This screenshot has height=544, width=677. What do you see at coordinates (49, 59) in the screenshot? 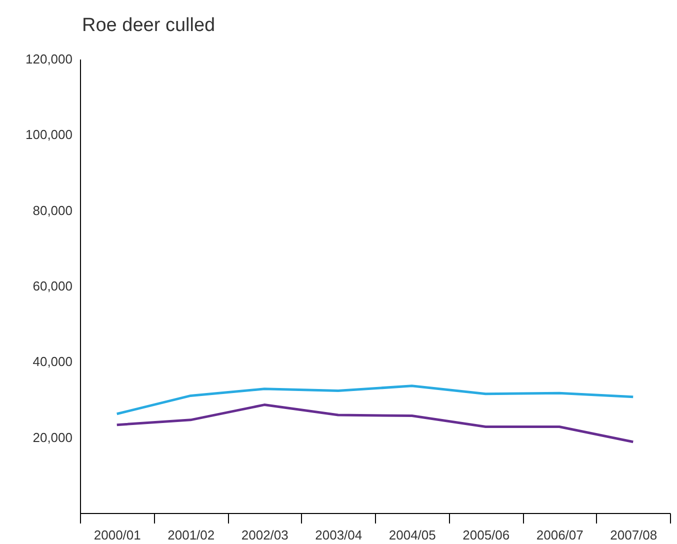
I see `y-tick-label: 120,000` at bounding box center [49, 59].